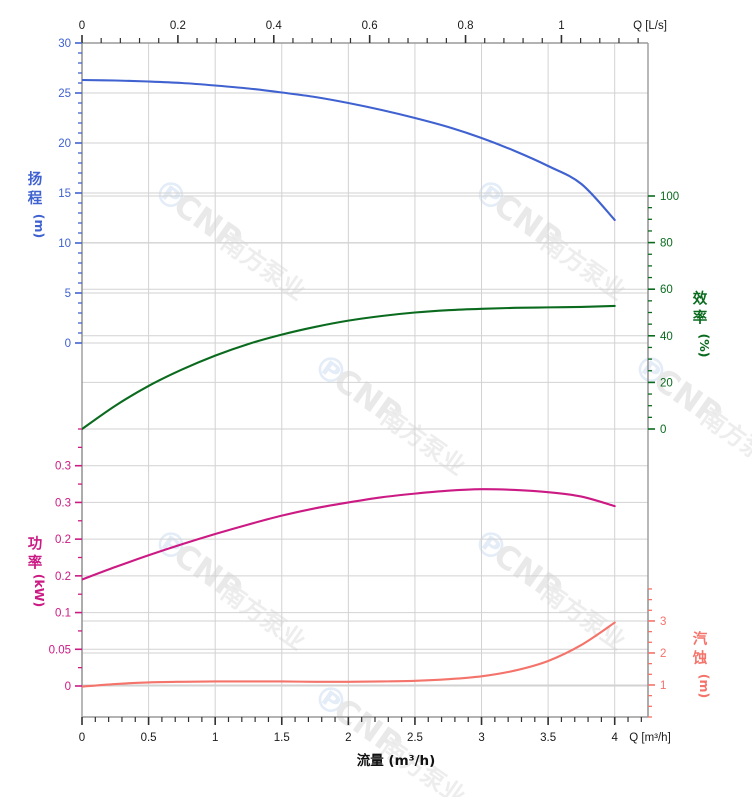 The height and width of the screenshot is (797, 752). What do you see at coordinates (274, 26) in the screenshot?
I see `x-axis-tick-label-top: 0.4` at bounding box center [274, 26].